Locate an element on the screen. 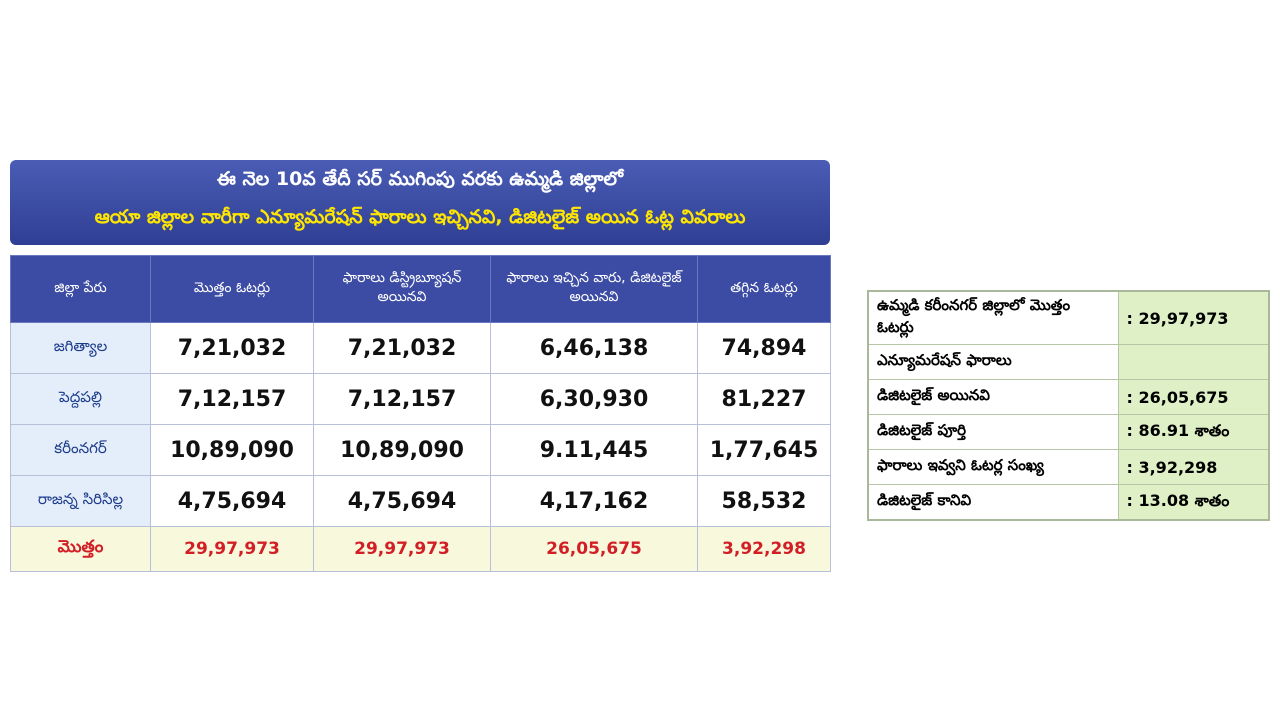 Image resolution: width=1280 pixels, height=720 pixels. summary-row: ఫారాలు ఇవ్వని ఓటర్ల సంఖ్య: 3,92,298 is located at coordinates (1068, 467).